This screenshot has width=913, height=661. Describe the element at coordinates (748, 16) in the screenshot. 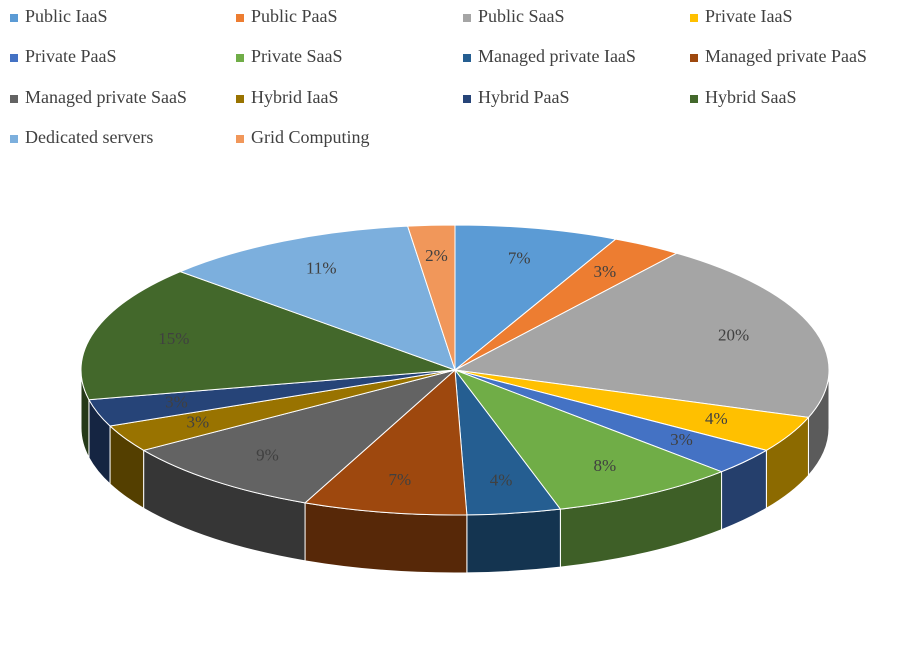

I see `legend-label: Private IaaS` at that location.